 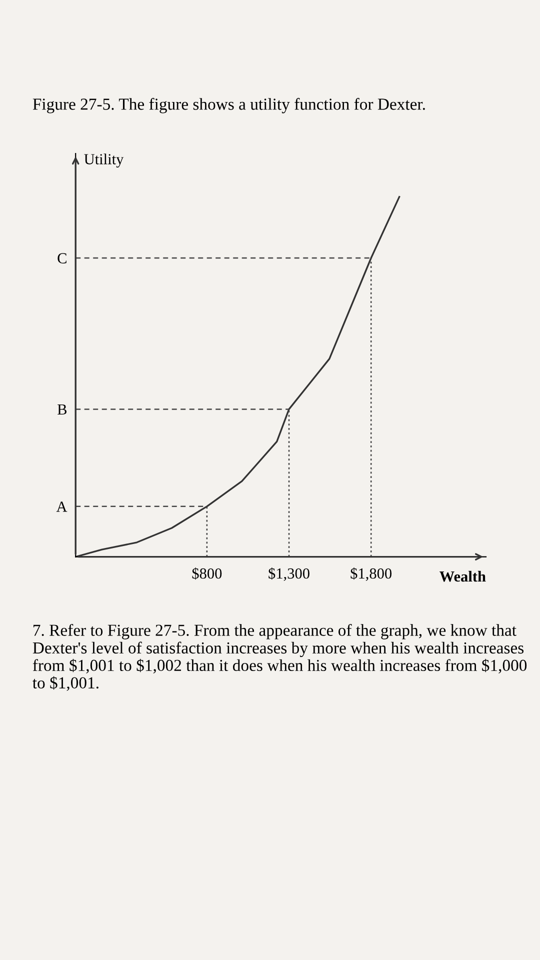 I want to click on x-tick-label: $1,300, so click(x=289, y=574).